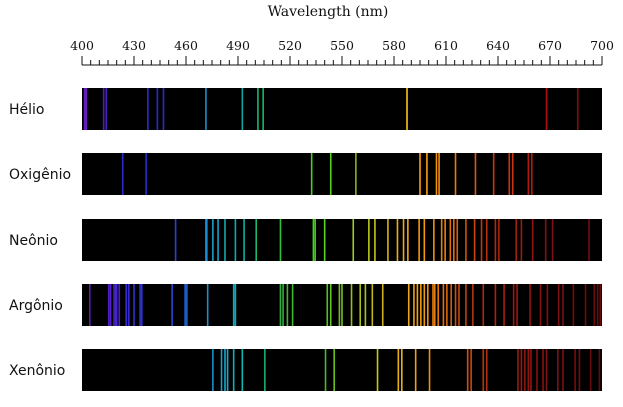 The width and height of the screenshot is (623, 407). Describe the element at coordinates (134, 45) in the screenshot. I see `tick-label: 430` at that location.